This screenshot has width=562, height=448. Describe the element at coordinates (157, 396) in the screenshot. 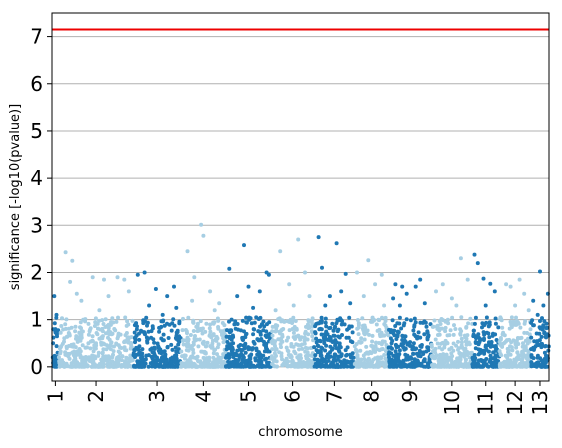

I see `x-tick-label: 3` at that location.